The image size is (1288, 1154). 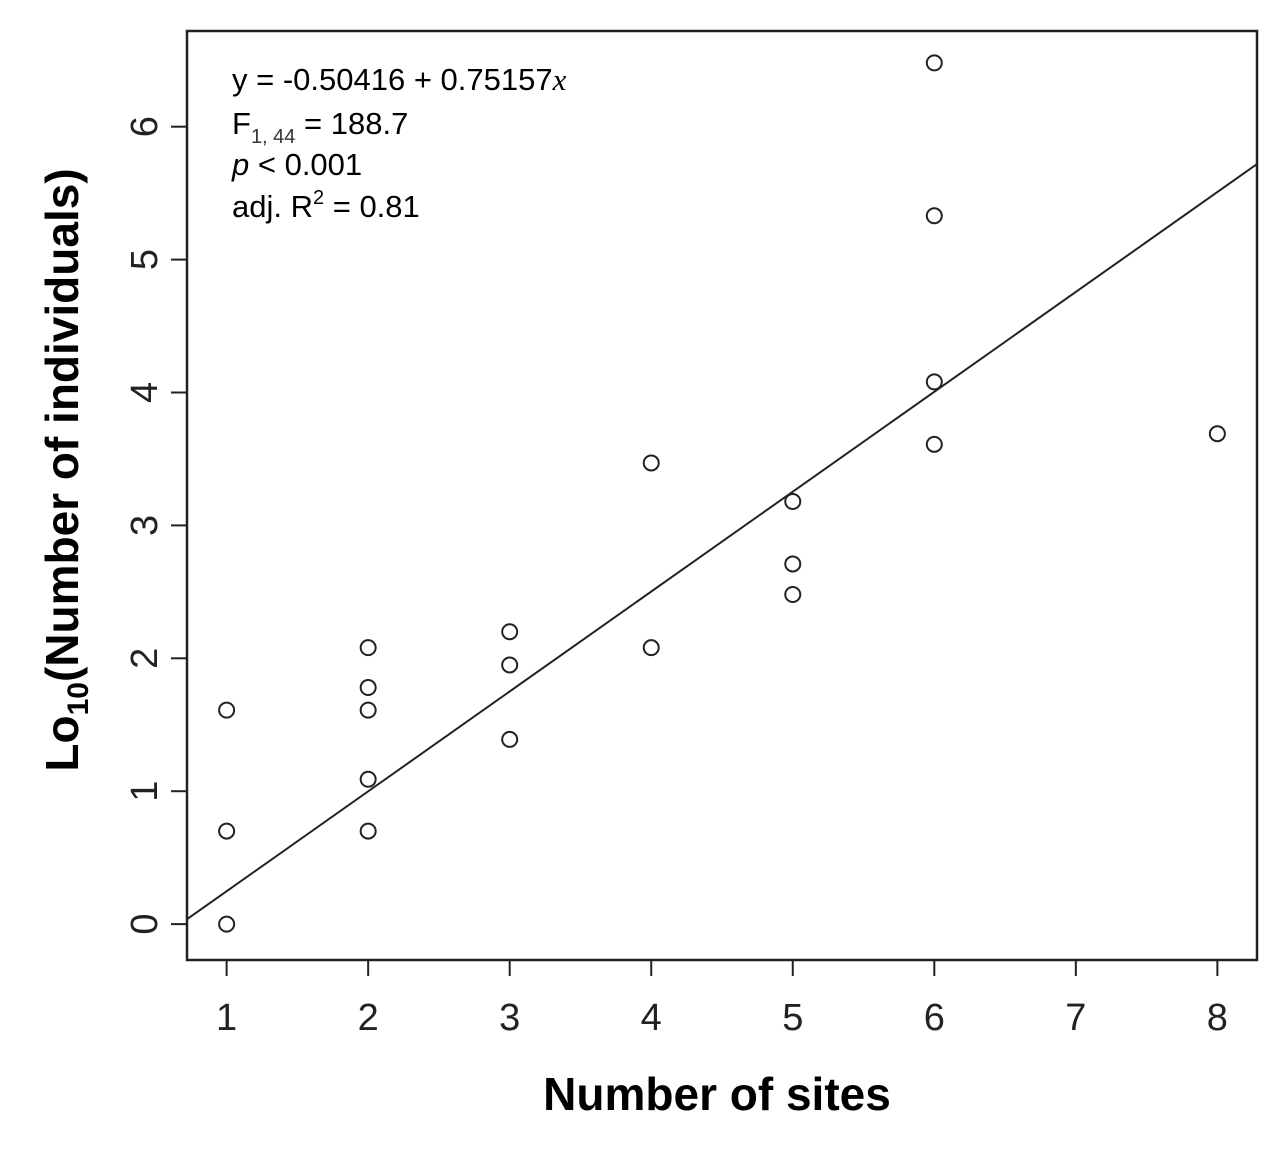 What do you see at coordinates (326, 205) in the screenshot?
I see `r-squared-text: adj. R2 = 0.81` at bounding box center [326, 205].